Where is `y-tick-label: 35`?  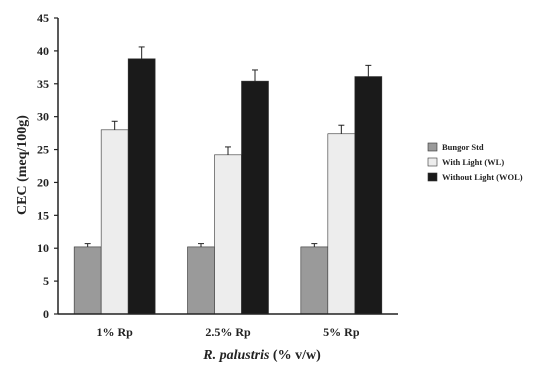
y-tick-label: 35 is located at coordinates (43, 84).